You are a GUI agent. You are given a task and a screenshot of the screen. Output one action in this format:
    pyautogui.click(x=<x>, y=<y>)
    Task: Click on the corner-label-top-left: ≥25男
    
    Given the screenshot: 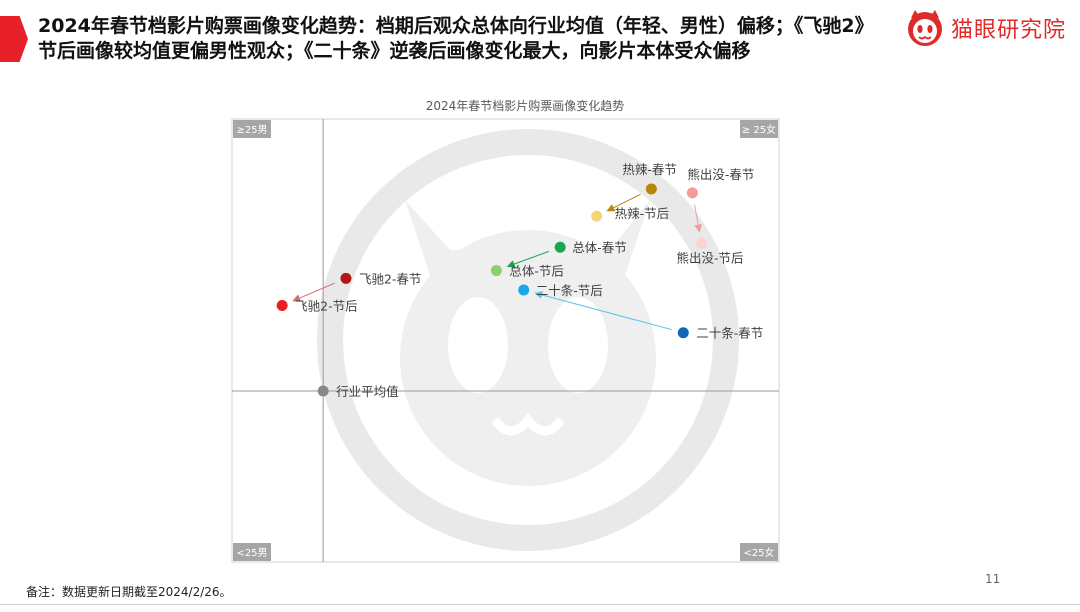 What is the action you would take?
    pyautogui.click(x=252, y=129)
    